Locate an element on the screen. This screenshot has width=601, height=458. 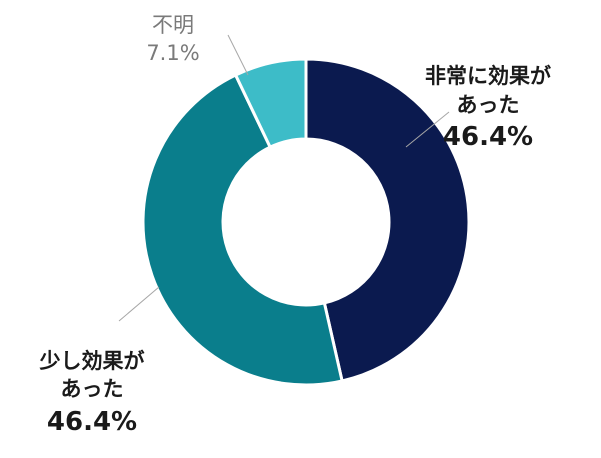
slice-2-label-line-1: 少し効果が is located at coordinates (92, 361).